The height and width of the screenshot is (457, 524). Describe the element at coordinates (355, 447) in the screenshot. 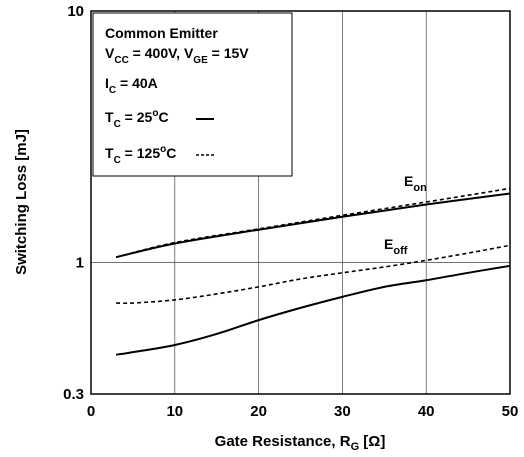

I see `x-axis-label-sub: G` at that location.